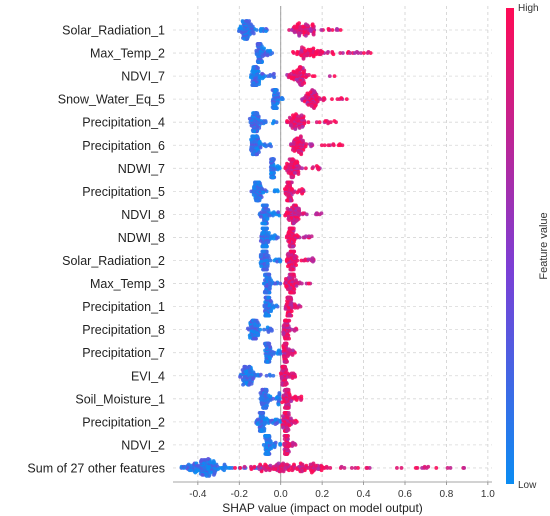 This screenshot has height=516, width=550. I want to click on colorbar-title: Feature value, so click(544, 245).